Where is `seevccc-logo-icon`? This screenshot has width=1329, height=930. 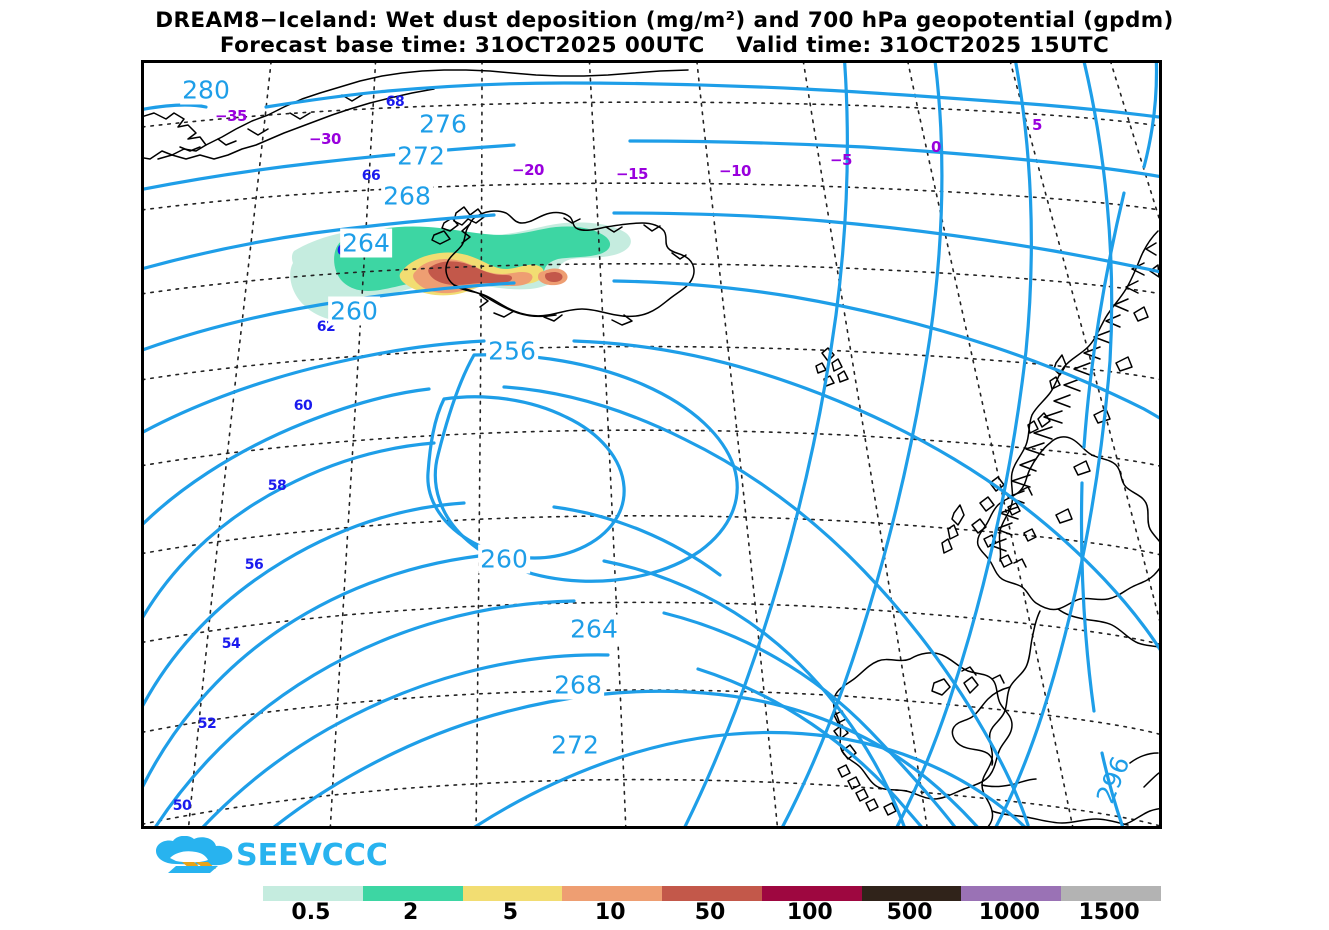
seevccc-logo-icon is located at coordinates (194, 854).